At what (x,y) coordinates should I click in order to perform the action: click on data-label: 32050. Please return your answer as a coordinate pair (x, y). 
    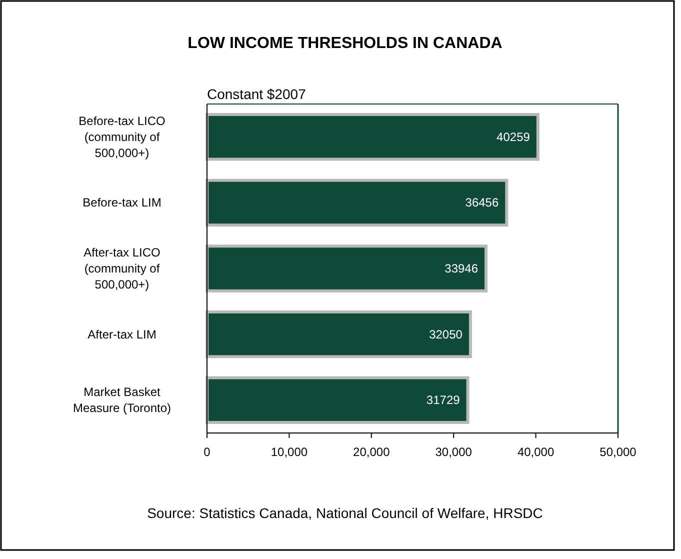
    Looking at the image, I should click on (446, 334).